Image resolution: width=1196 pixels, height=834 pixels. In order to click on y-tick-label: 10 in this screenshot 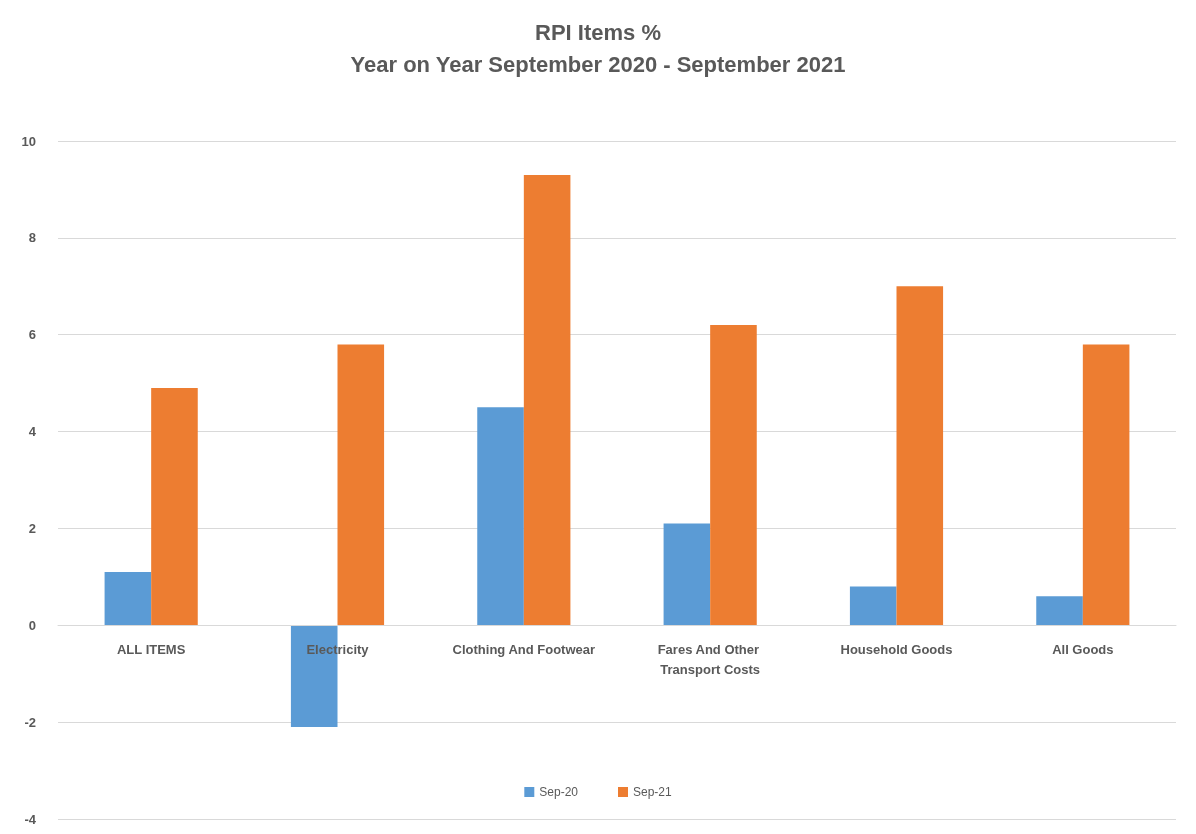, I will do `click(28, 141)`.